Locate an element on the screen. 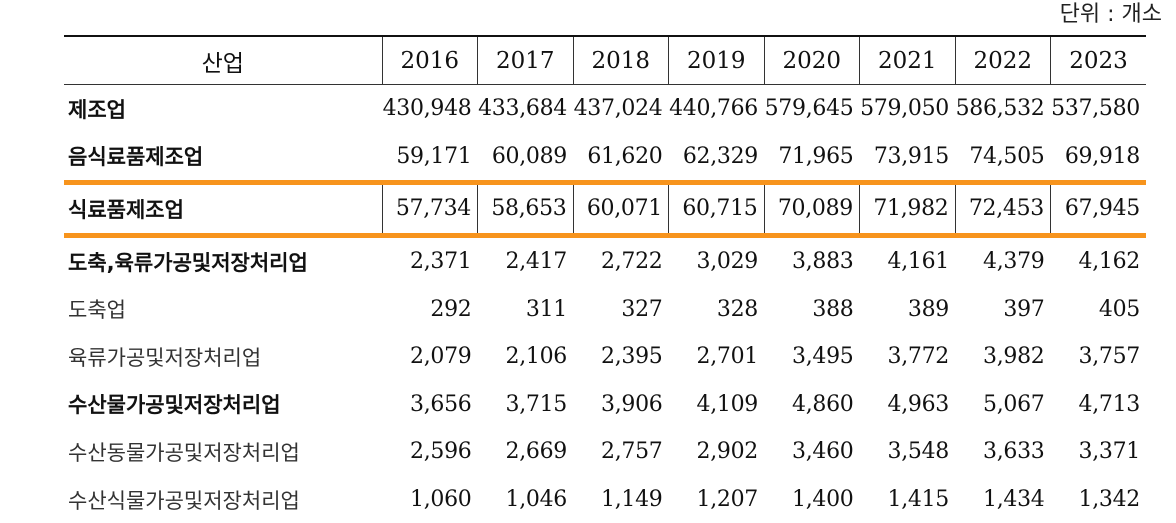 The width and height of the screenshot is (1176, 523). row-industry-name: 식료품제조업 is located at coordinates (223, 209).